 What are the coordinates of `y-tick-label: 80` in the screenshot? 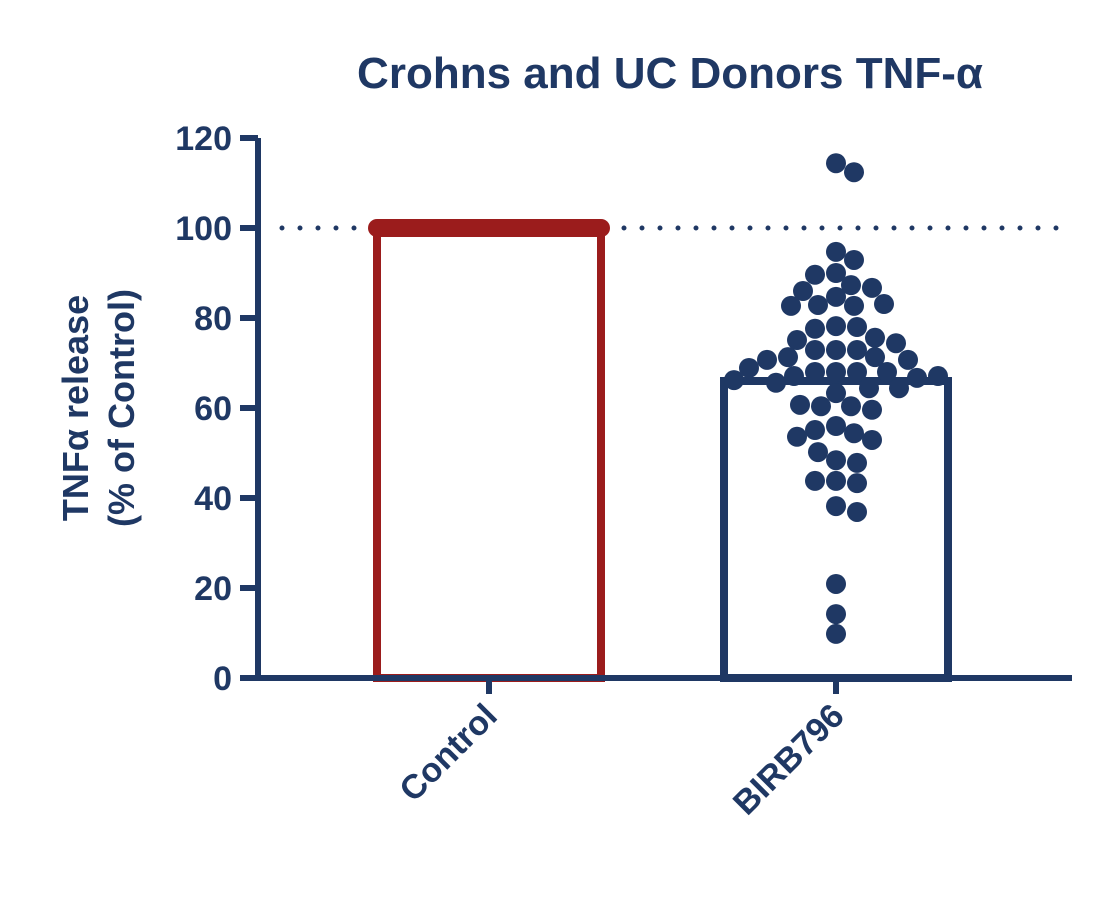 It's located at (213, 319).